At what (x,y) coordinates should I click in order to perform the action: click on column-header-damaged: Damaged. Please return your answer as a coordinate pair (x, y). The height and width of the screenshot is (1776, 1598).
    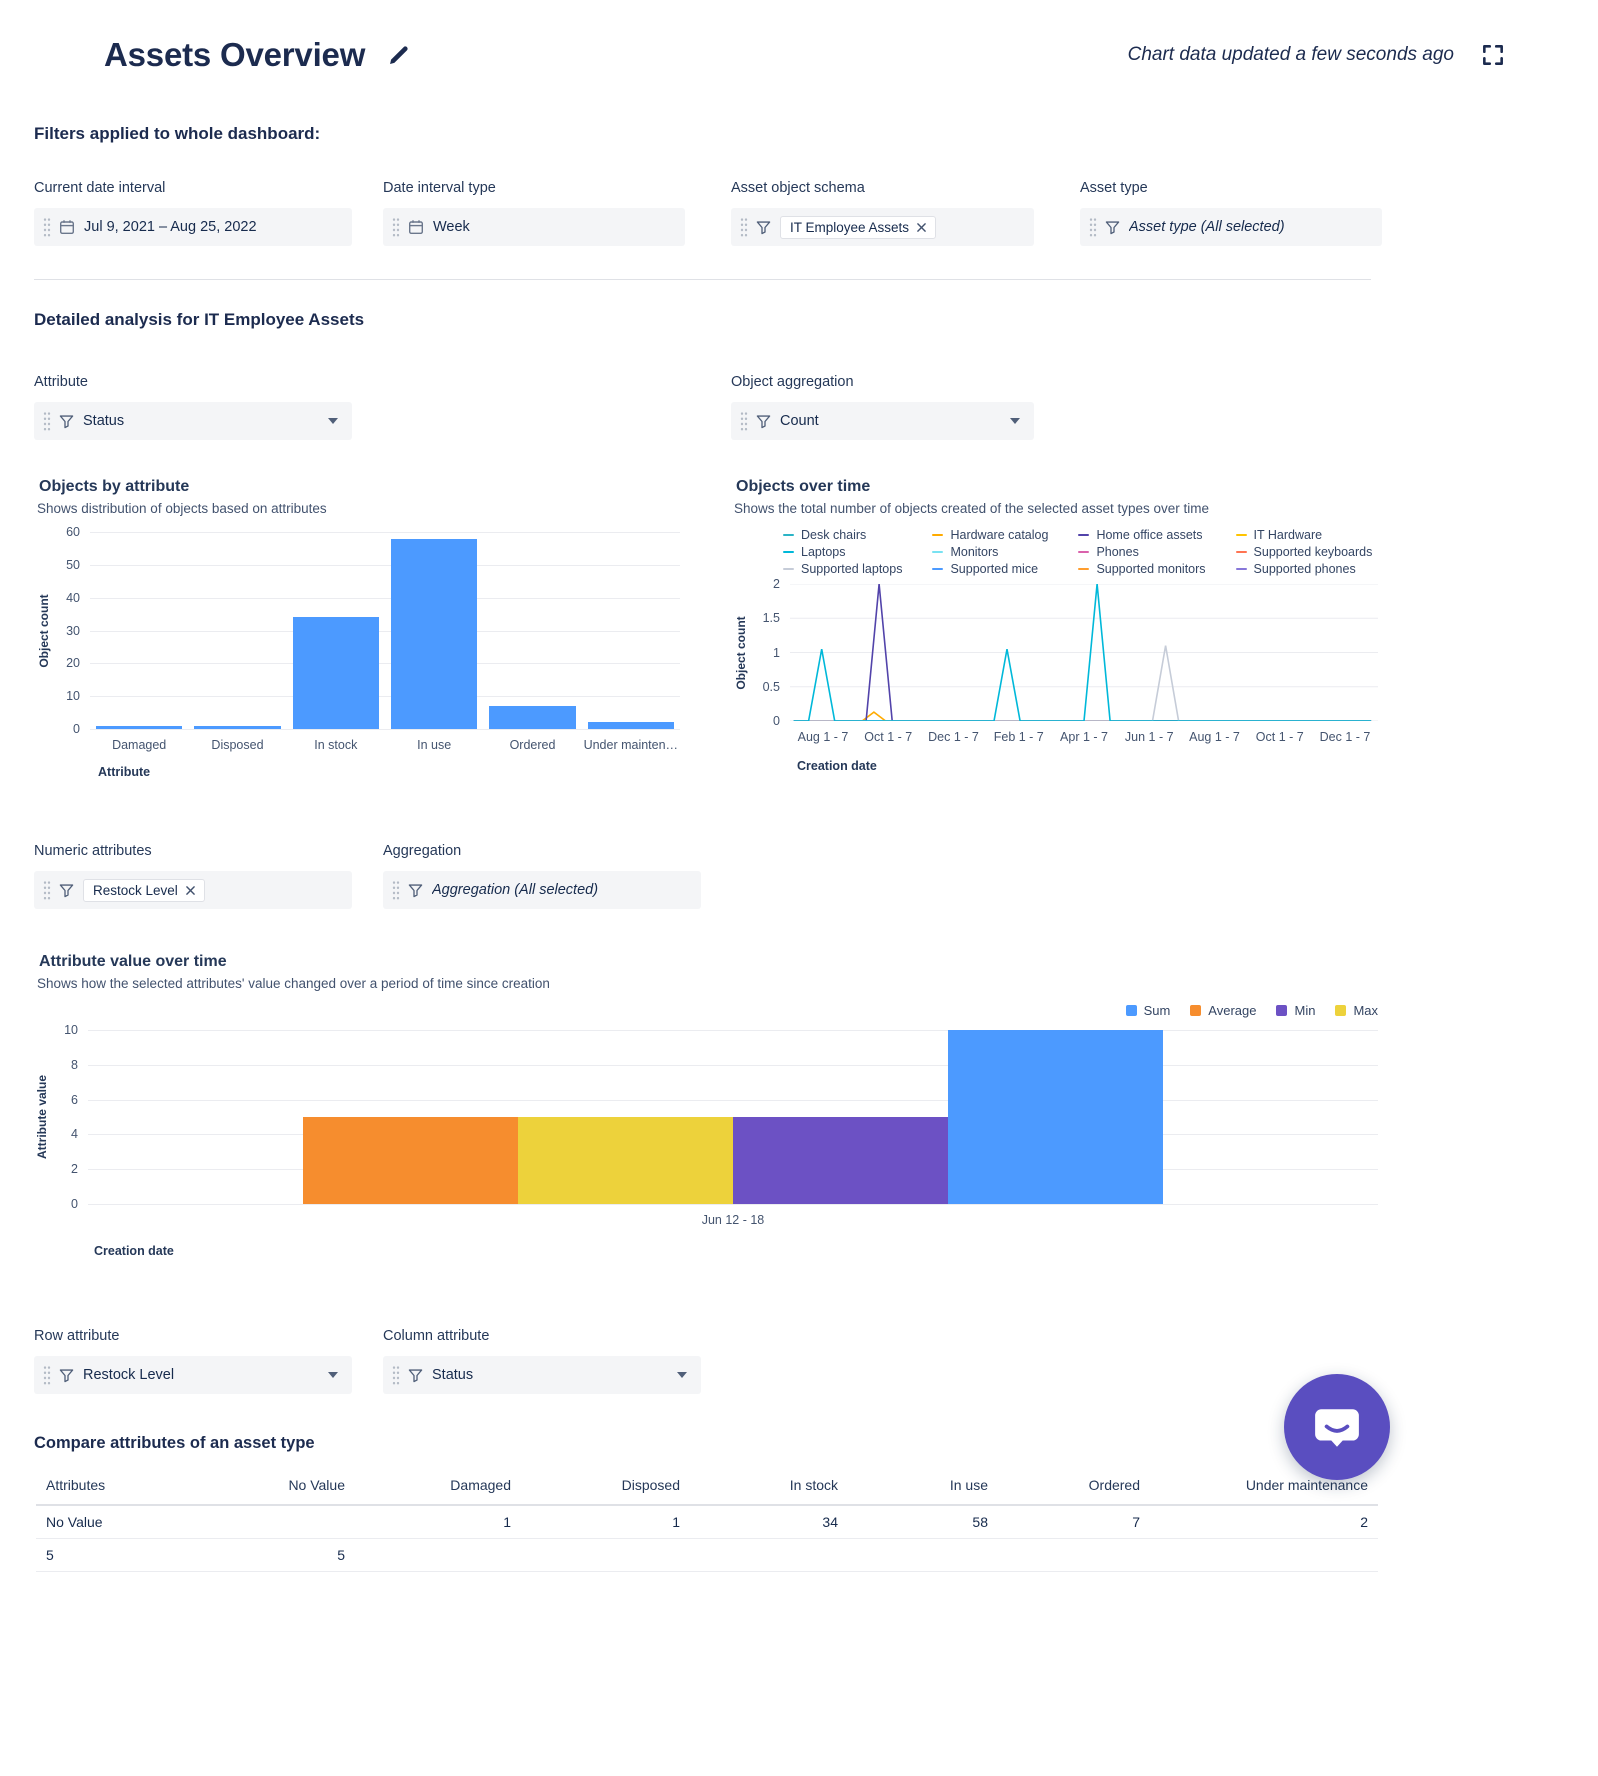
    Looking at the image, I should click on (438, 1487).